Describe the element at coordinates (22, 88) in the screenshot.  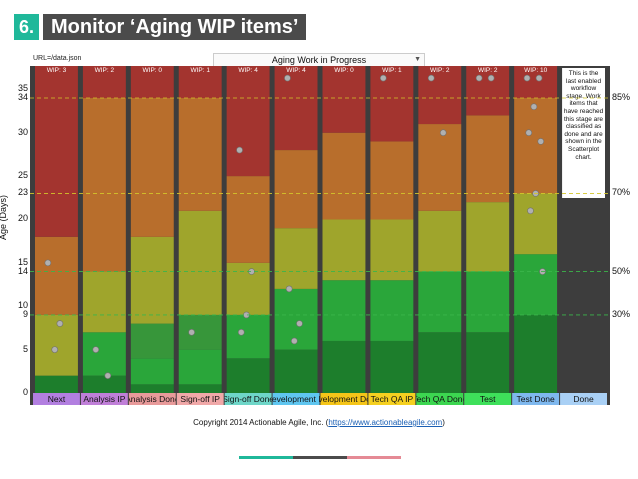
I see `y-tick-label: 35` at that location.